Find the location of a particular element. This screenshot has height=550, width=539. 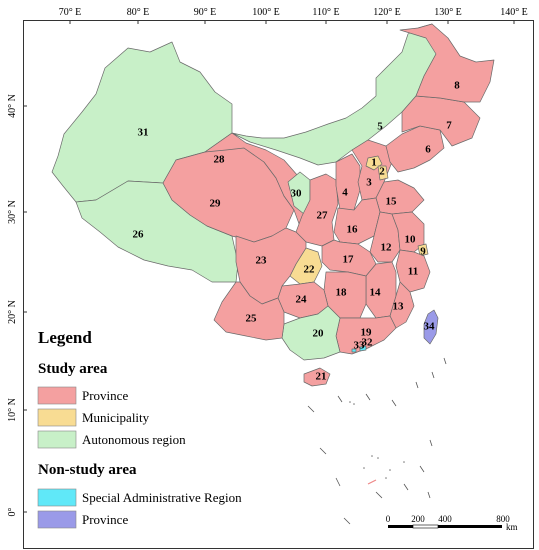

region-number: 19 is located at coordinates (367, 333).